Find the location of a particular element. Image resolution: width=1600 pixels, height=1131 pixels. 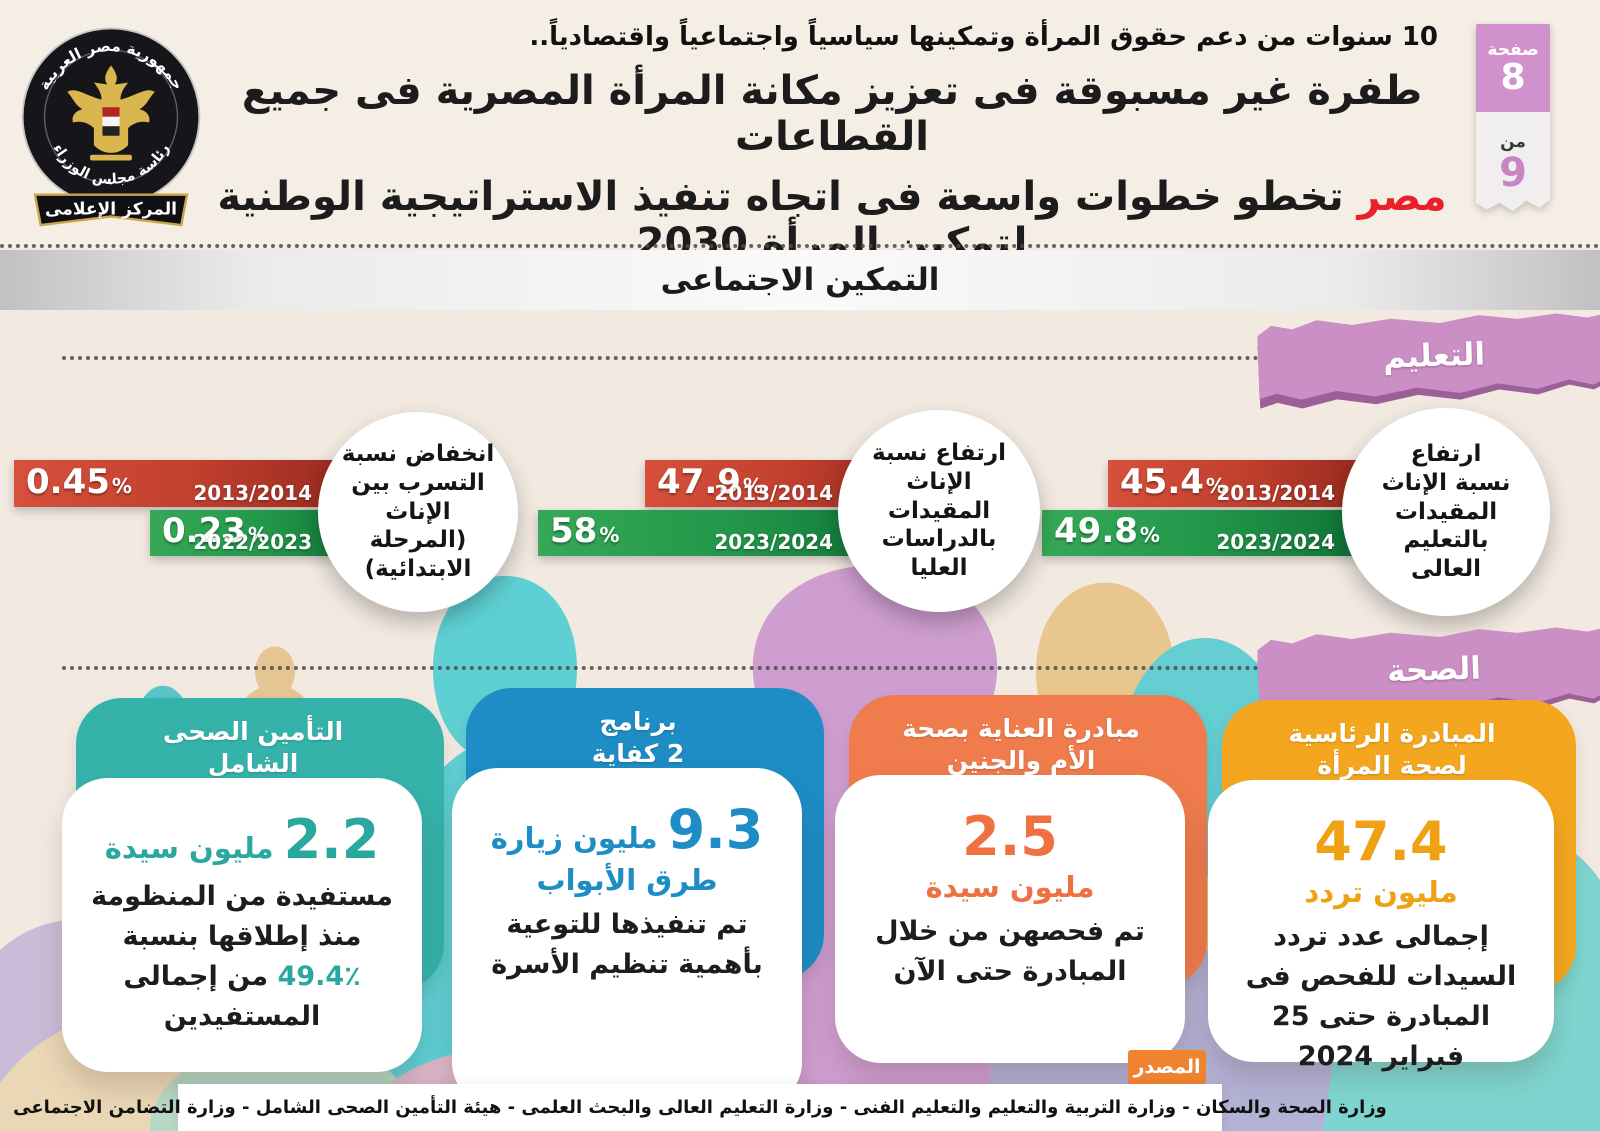

source-tag: المصدر is located at coordinates (1167, 1067).